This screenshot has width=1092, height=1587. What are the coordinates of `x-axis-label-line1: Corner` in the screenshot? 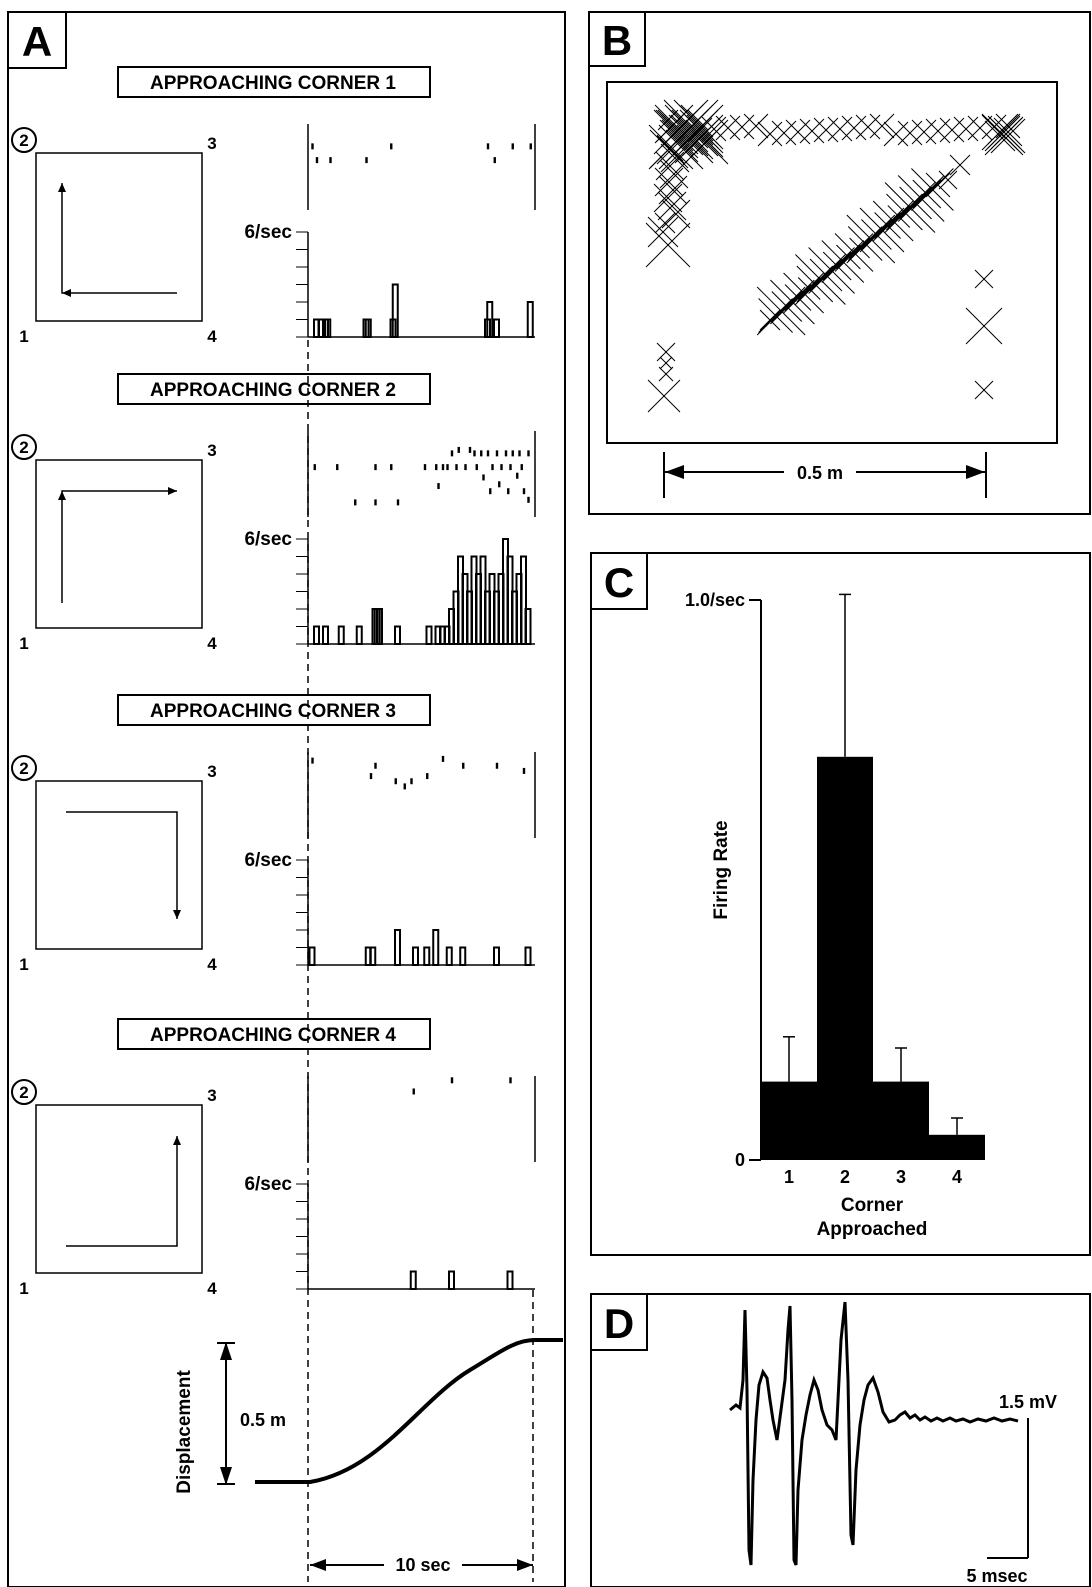 It's located at (872, 1205).